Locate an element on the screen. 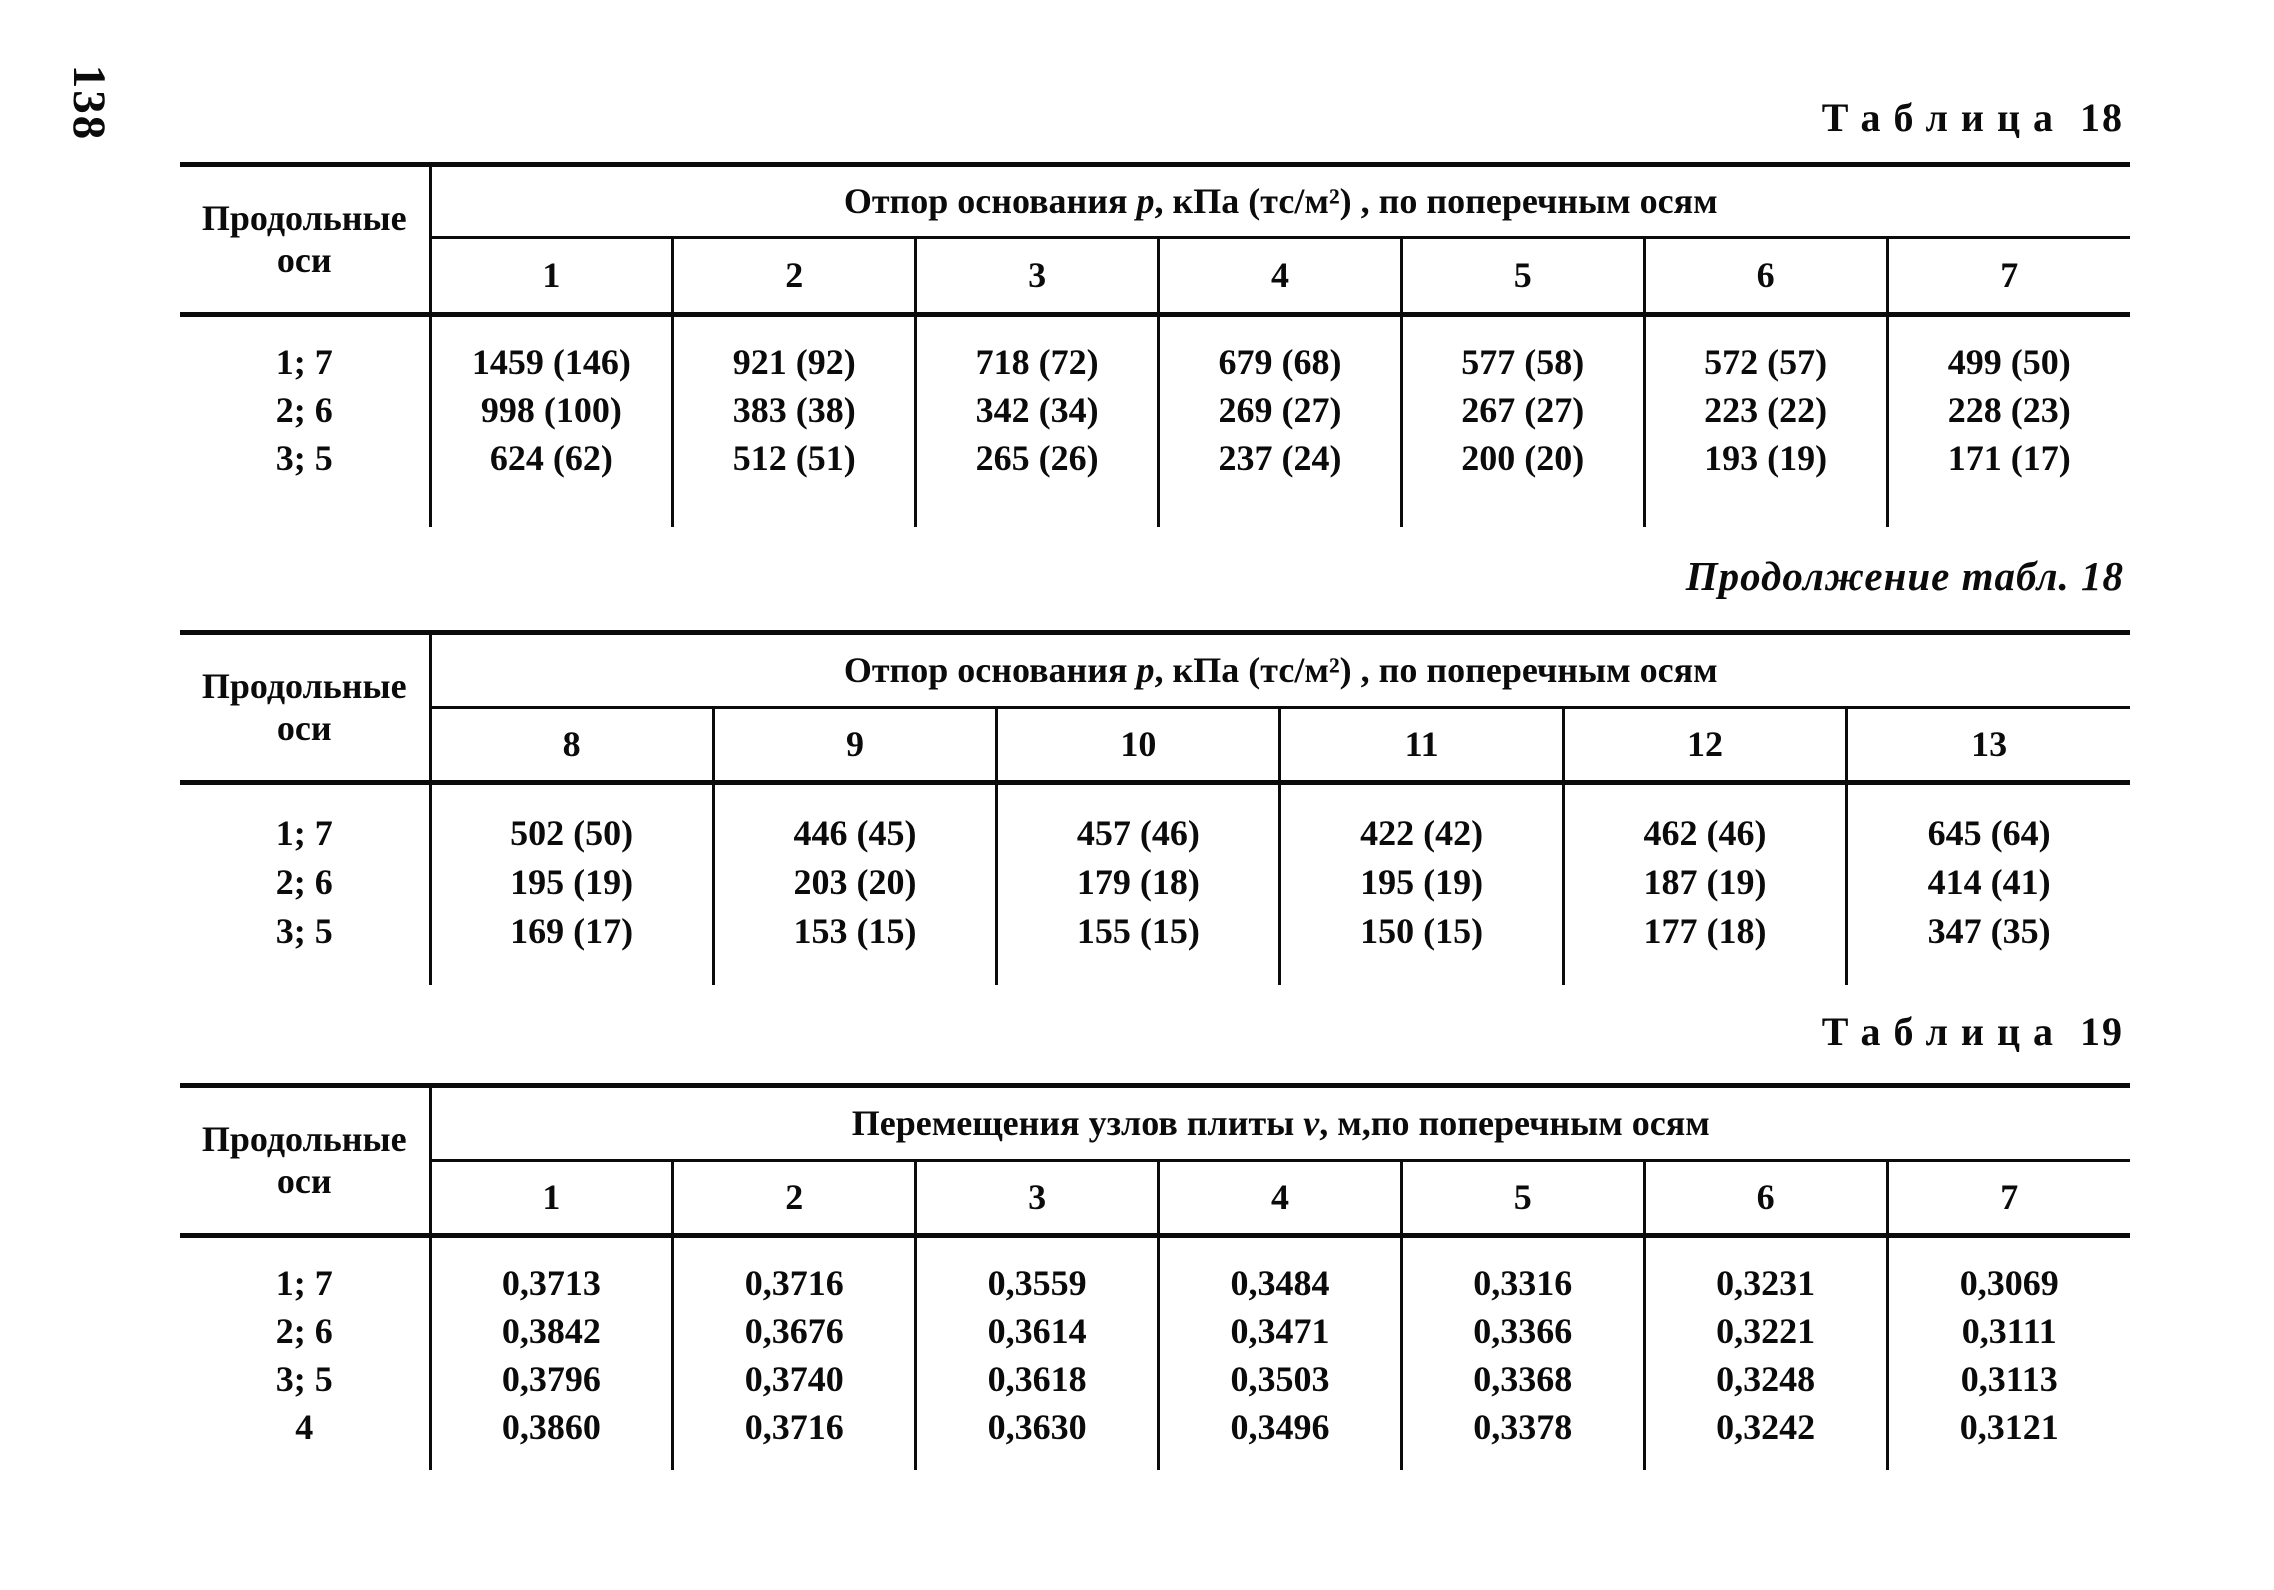 Image resolution: width=2274 pixels, height=1590 pixels. data-cell: 228 (23) is located at coordinates (2009, 409).